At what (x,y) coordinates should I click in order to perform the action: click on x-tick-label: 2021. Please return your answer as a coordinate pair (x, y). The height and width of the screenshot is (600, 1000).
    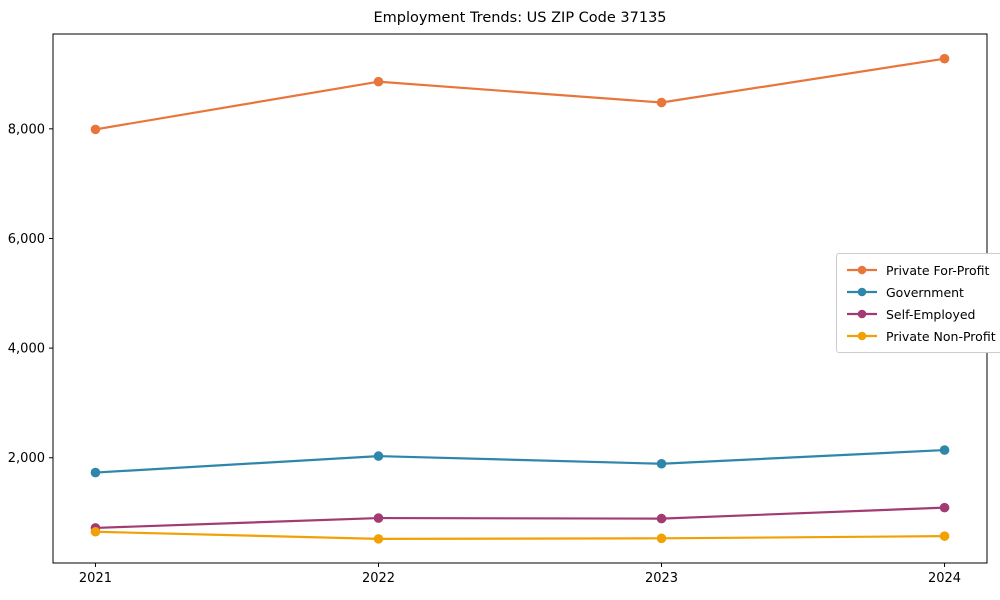
    Looking at the image, I should click on (95, 578).